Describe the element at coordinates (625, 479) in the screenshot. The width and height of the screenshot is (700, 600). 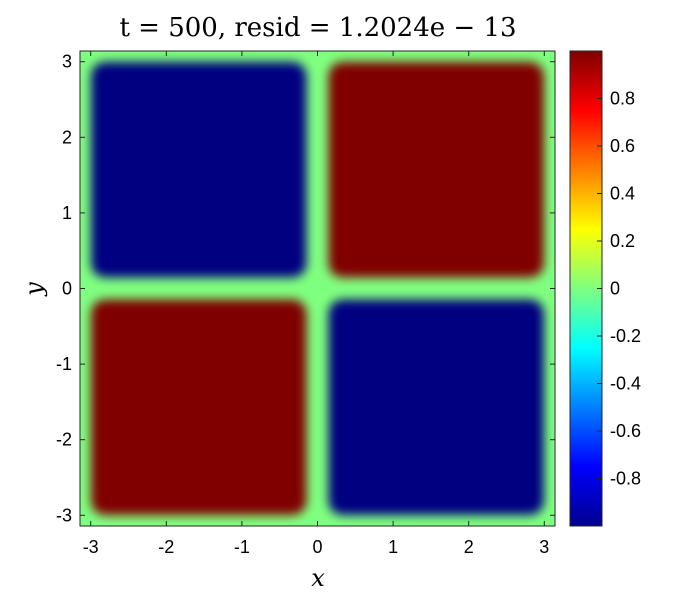
I see `colorbar-tick-label: -0.8` at that location.